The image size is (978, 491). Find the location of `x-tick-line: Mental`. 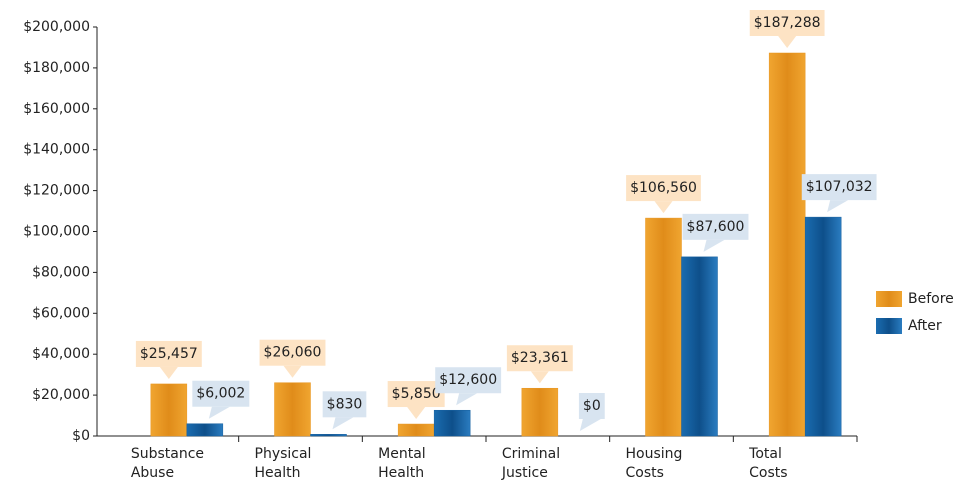

x-tick-line: Mental is located at coordinates (402, 454).